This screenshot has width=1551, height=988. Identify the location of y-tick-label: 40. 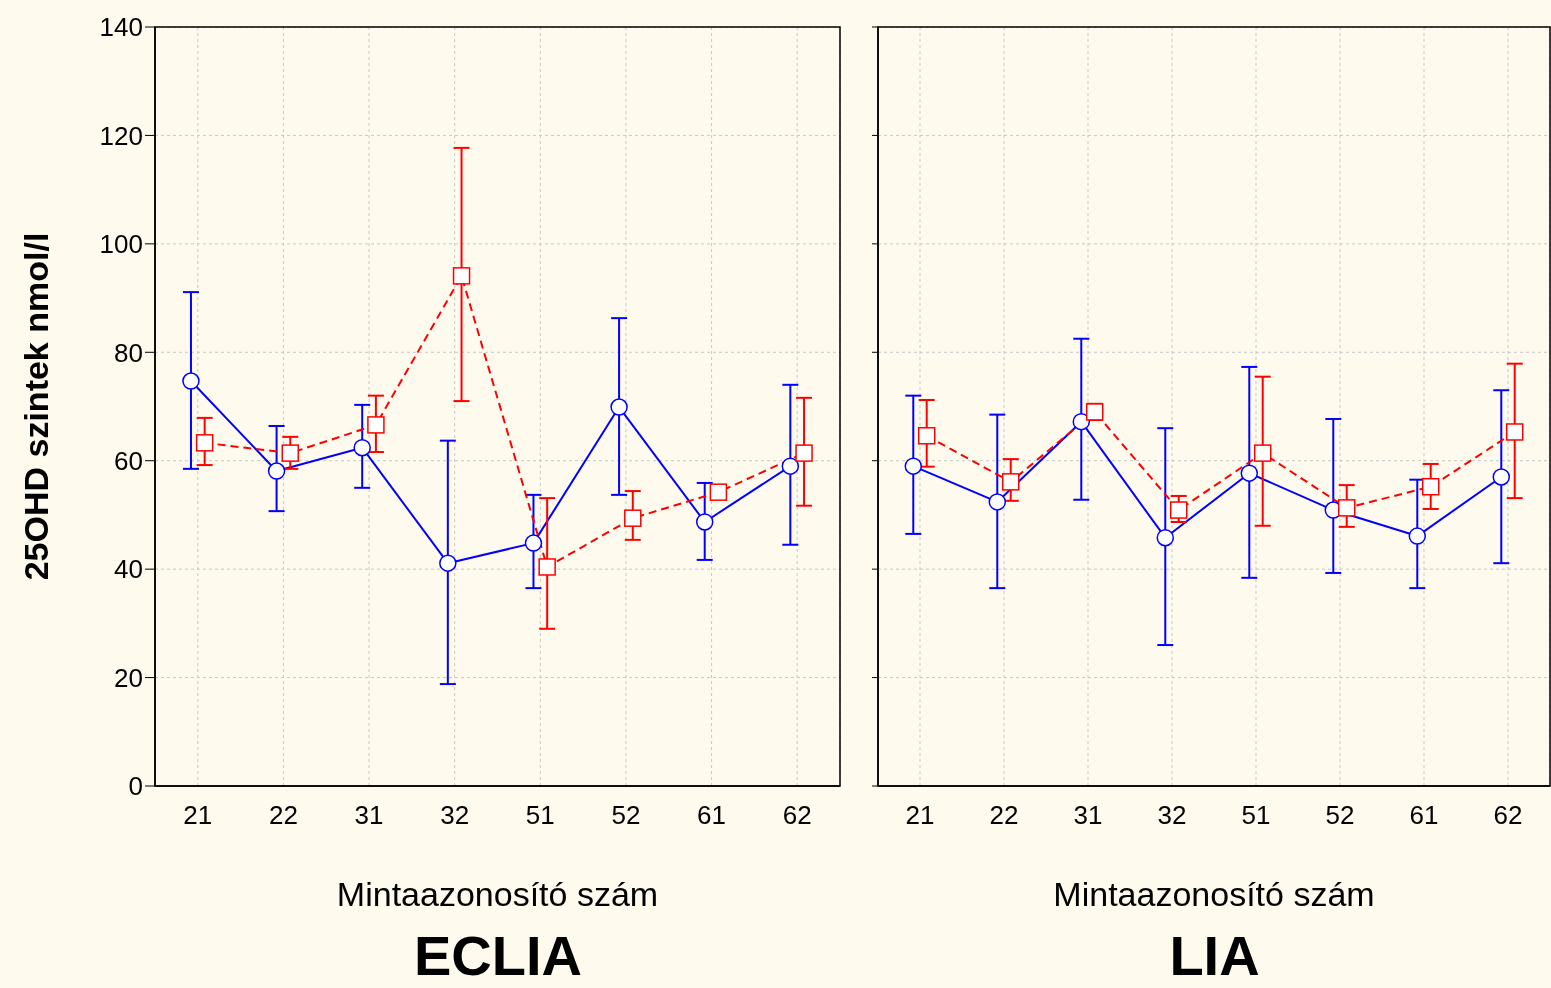
(128, 569).